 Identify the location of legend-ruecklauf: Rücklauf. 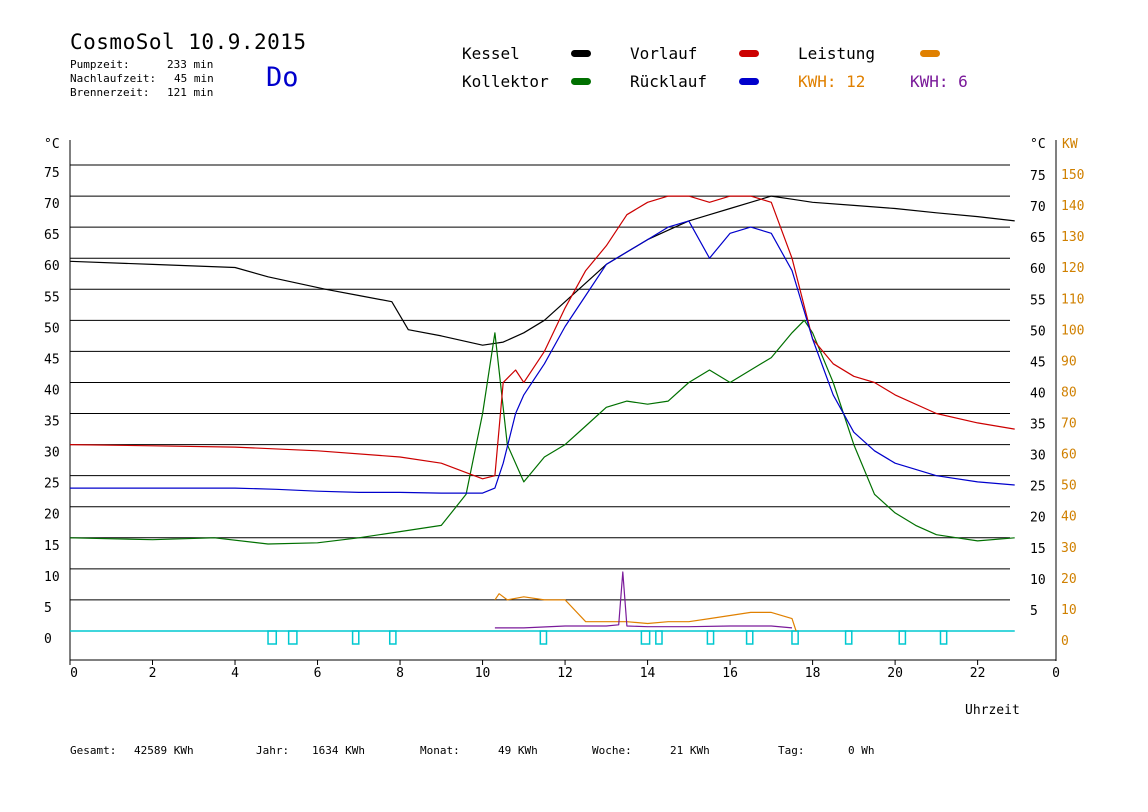
(669, 81).